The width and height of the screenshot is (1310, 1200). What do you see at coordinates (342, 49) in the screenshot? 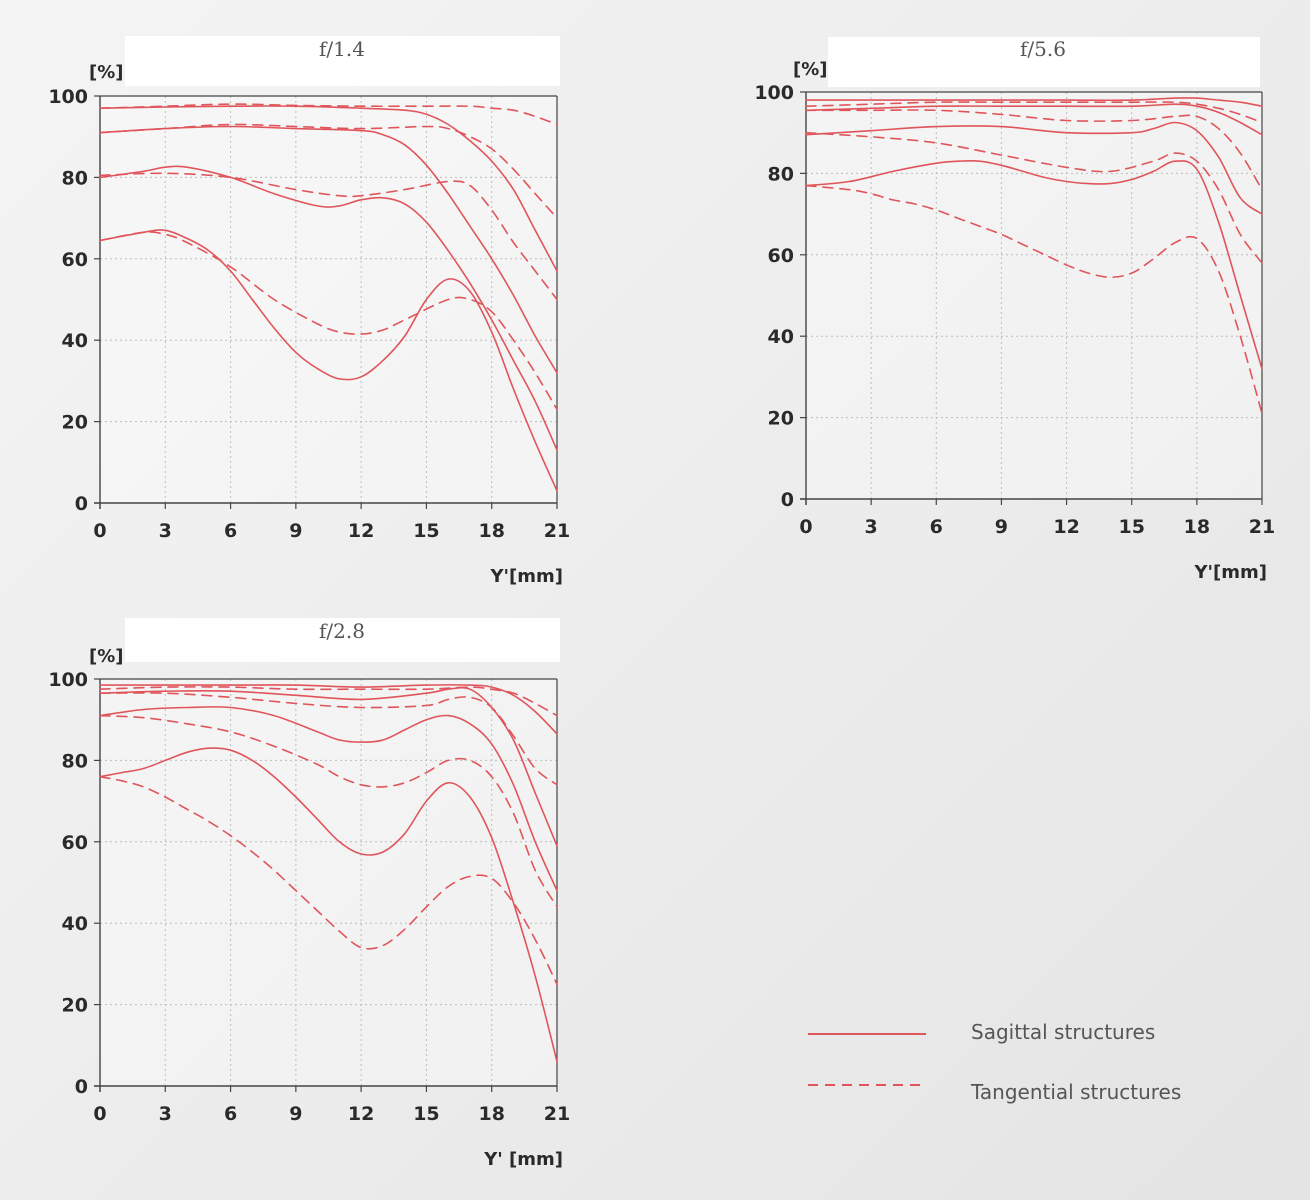
I see `chart-title: f/1.4` at bounding box center [342, 49].